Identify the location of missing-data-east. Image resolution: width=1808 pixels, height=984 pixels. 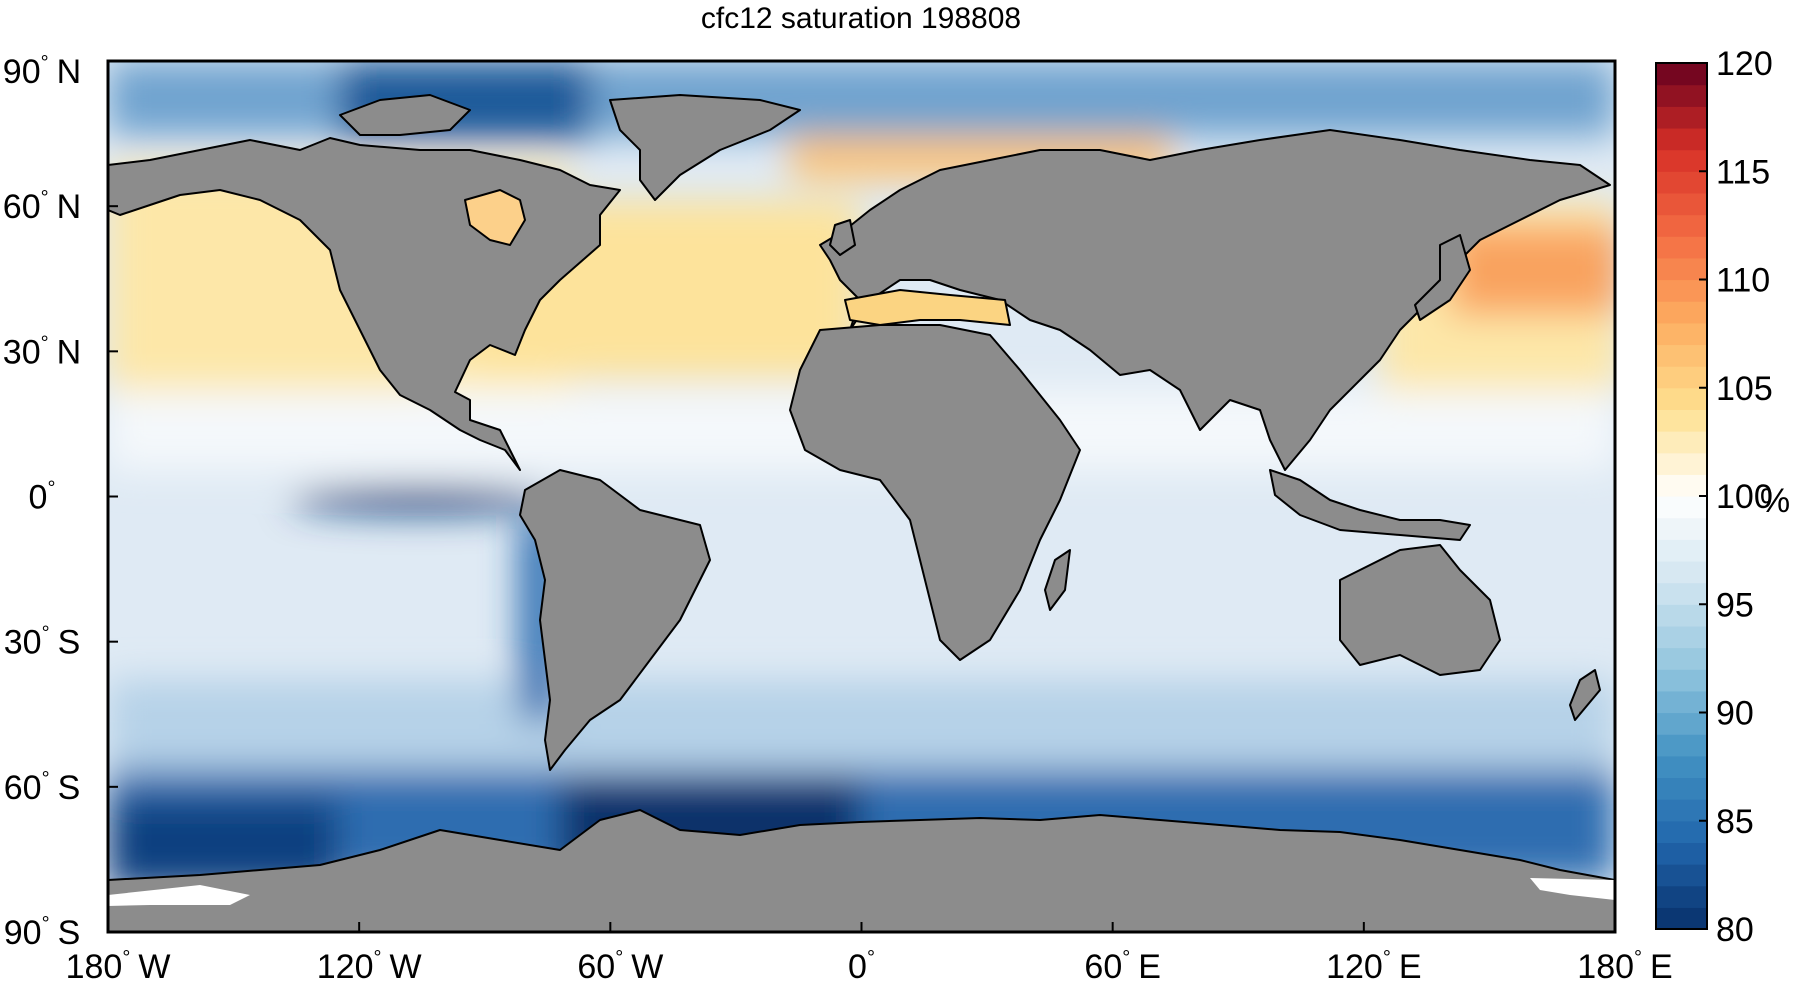
(1572, 889).